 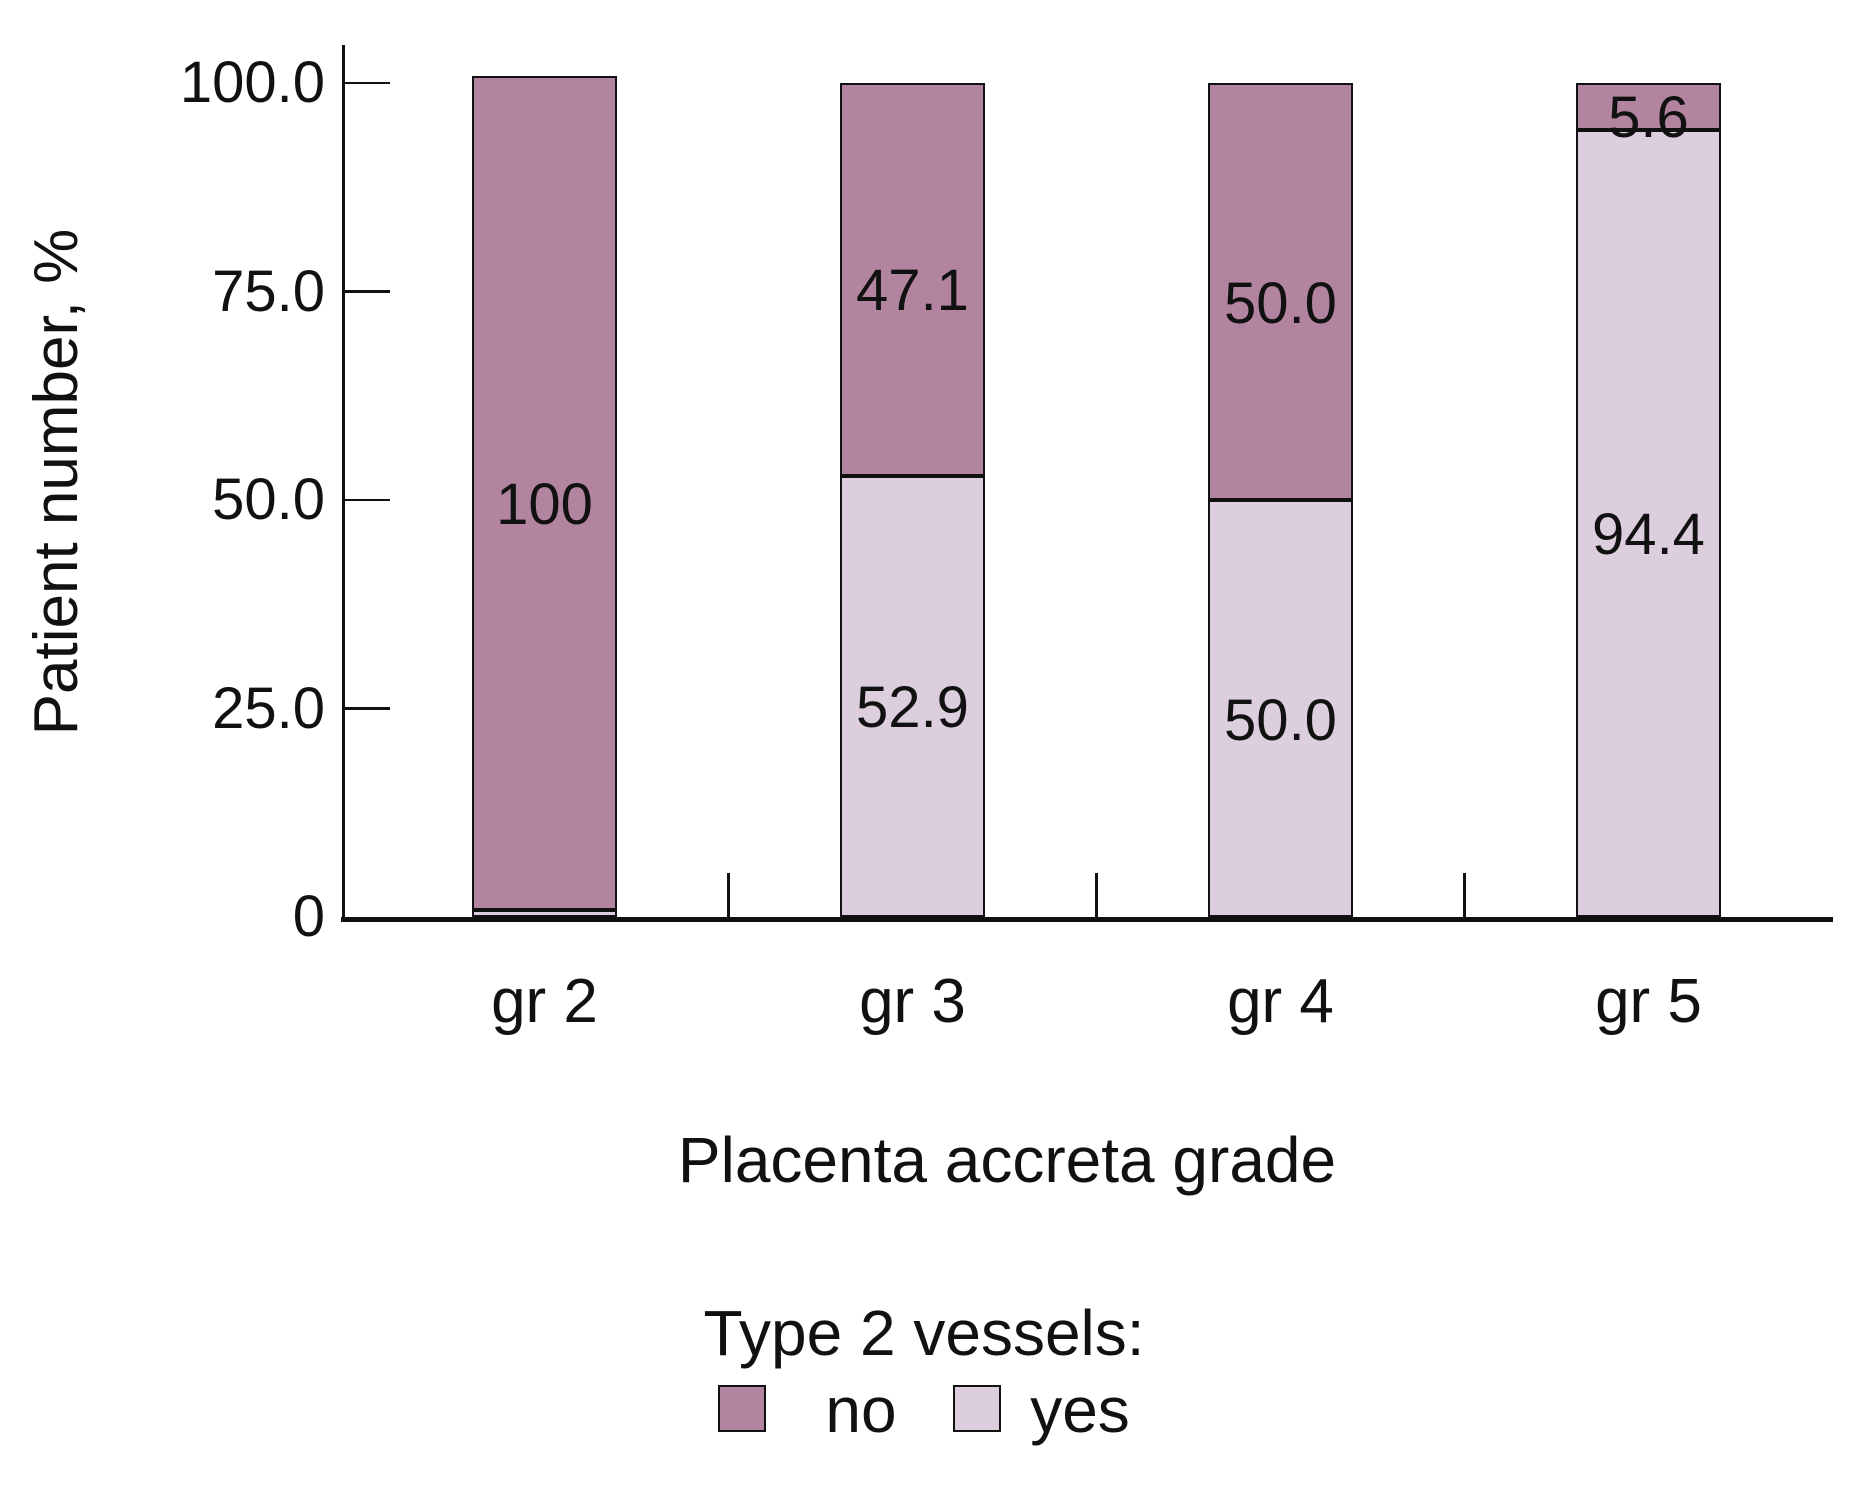 I want to click on legend-label-no: no, so click(x=861, y=1410).